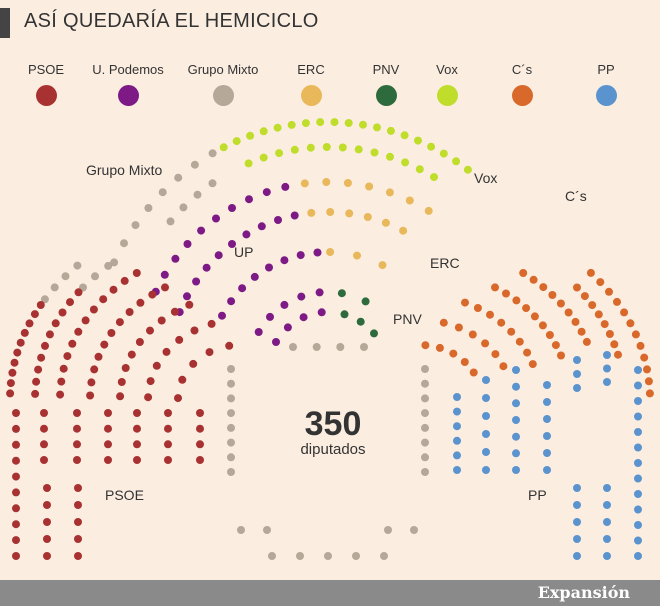 The height and width of the screenshot is (606, 660). Describe the element at coordinates (5, 23) in the screenshot. I see `title-accent-bar` at that location.